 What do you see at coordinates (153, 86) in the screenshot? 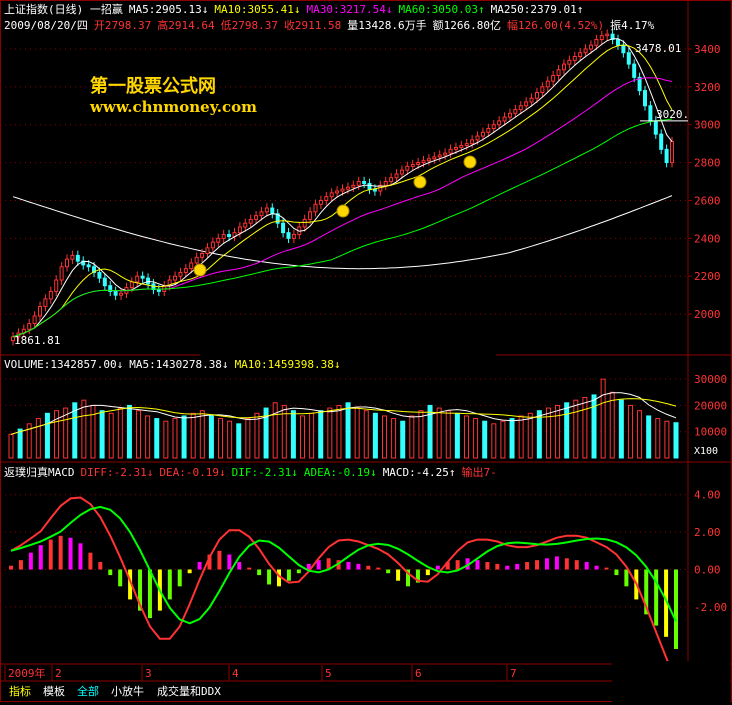
I see `watermark-title: 第一股票公式网` at bounding box center [153, 86].